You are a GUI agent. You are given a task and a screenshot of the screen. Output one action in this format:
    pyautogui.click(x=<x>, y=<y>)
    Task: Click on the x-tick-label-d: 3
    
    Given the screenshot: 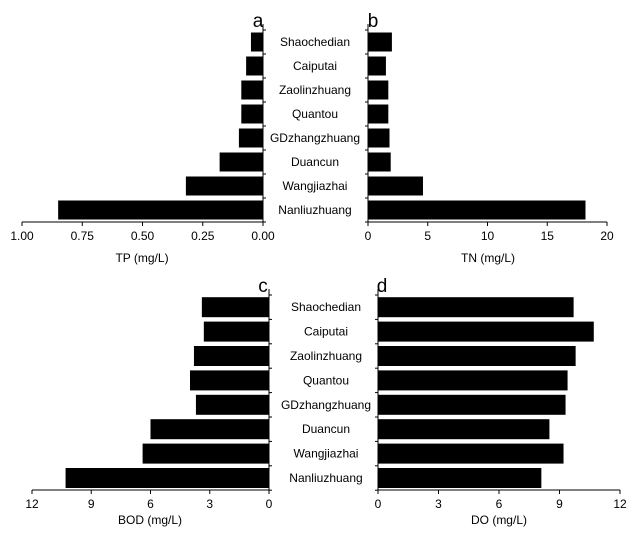 What is the action you would take?
    pyautogui.click(x=438, y=504)
    